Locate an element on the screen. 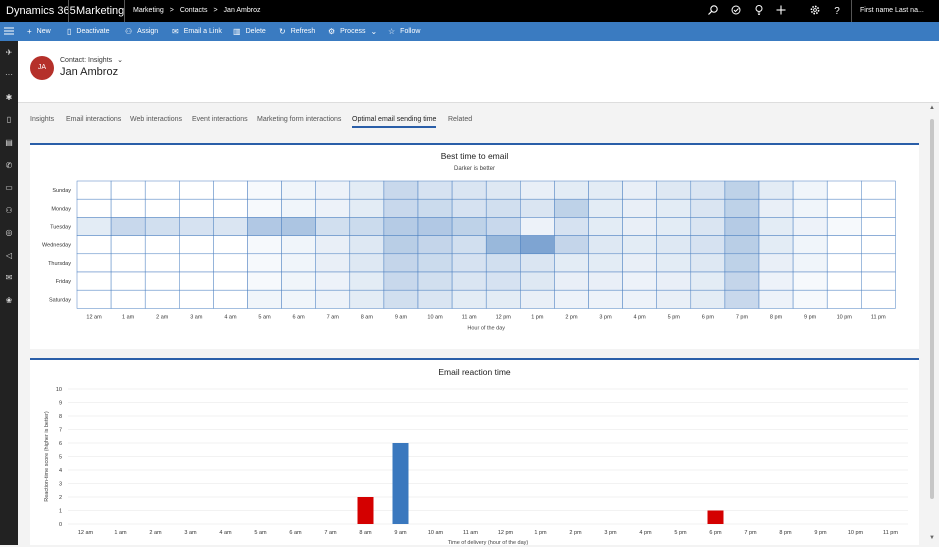  x-tick-label: 6 am is located at coordinates (295, 533).